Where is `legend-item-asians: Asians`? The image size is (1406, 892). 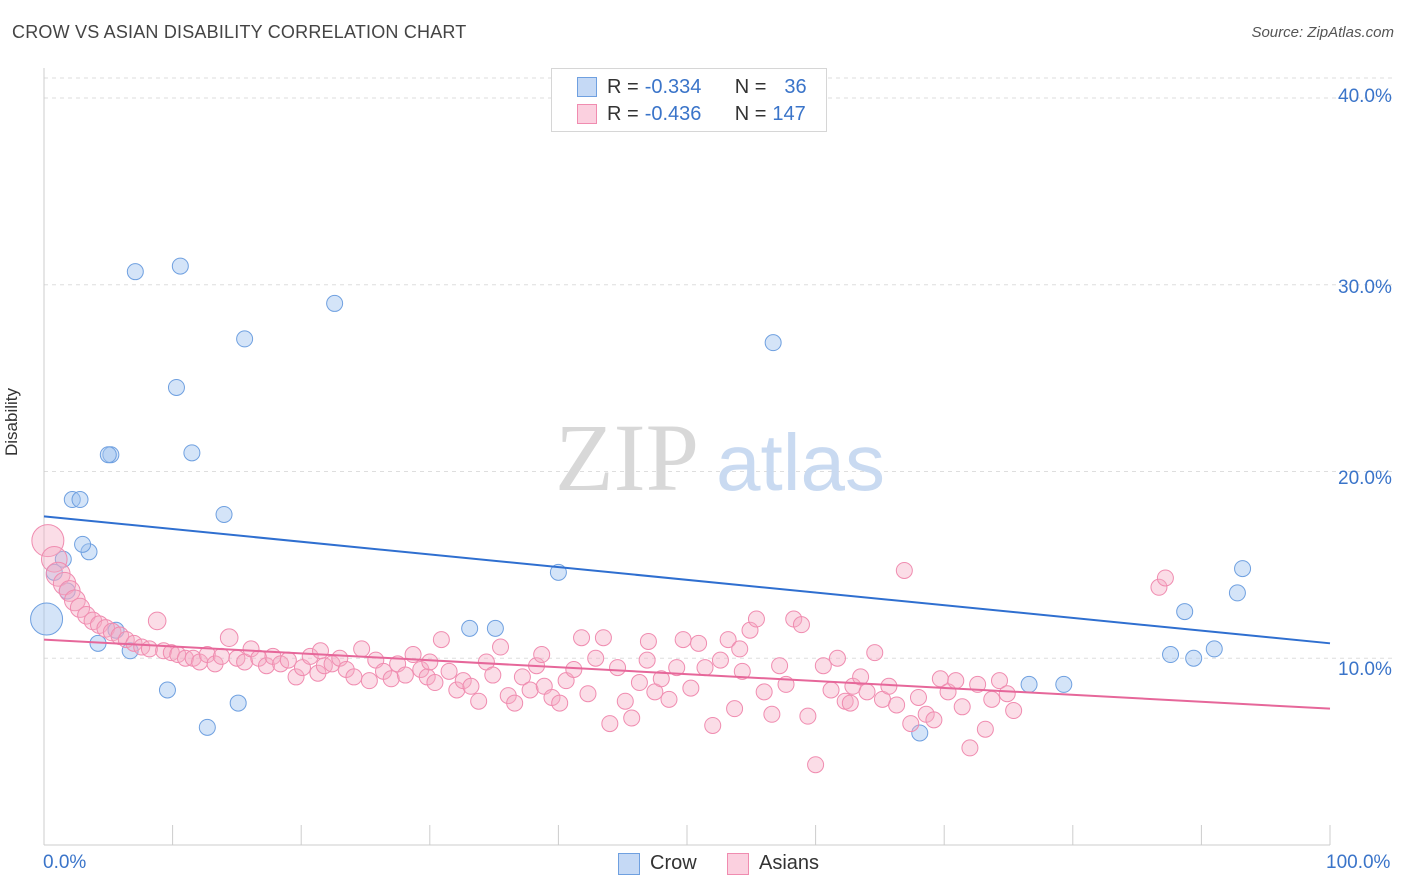 legend-item-asians: Asians is located at coordinates (773, 863).